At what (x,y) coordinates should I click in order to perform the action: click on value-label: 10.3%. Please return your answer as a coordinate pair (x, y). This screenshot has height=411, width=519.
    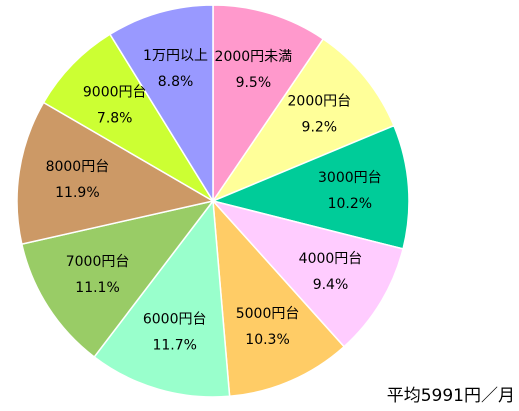
    Looking at the image, I should click on (267, 340).